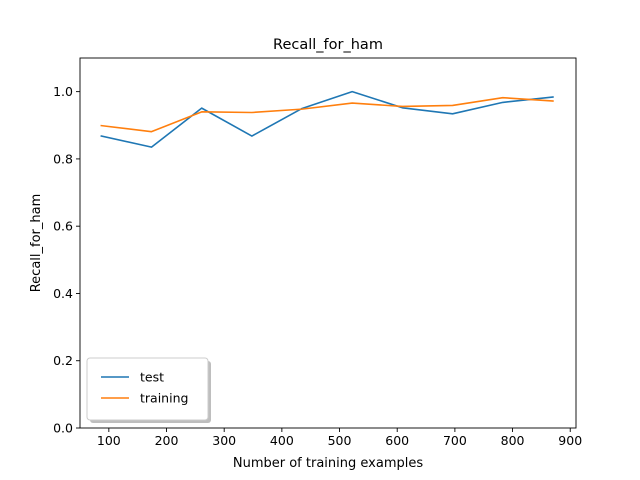 This screenshot has height=480, width=640. I want to click on x-tick-label: 100, so click(109, 440).